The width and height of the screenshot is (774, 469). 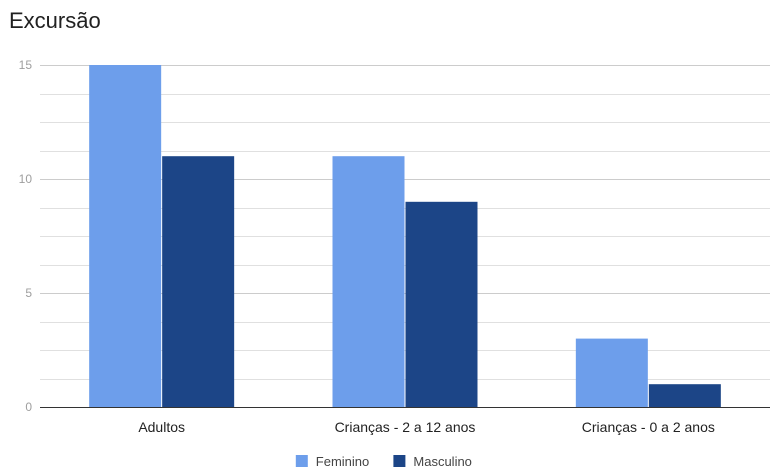 I want to click on x-tick-label: Crianças - 2 a 12 anos, so click(x=405, y=427).